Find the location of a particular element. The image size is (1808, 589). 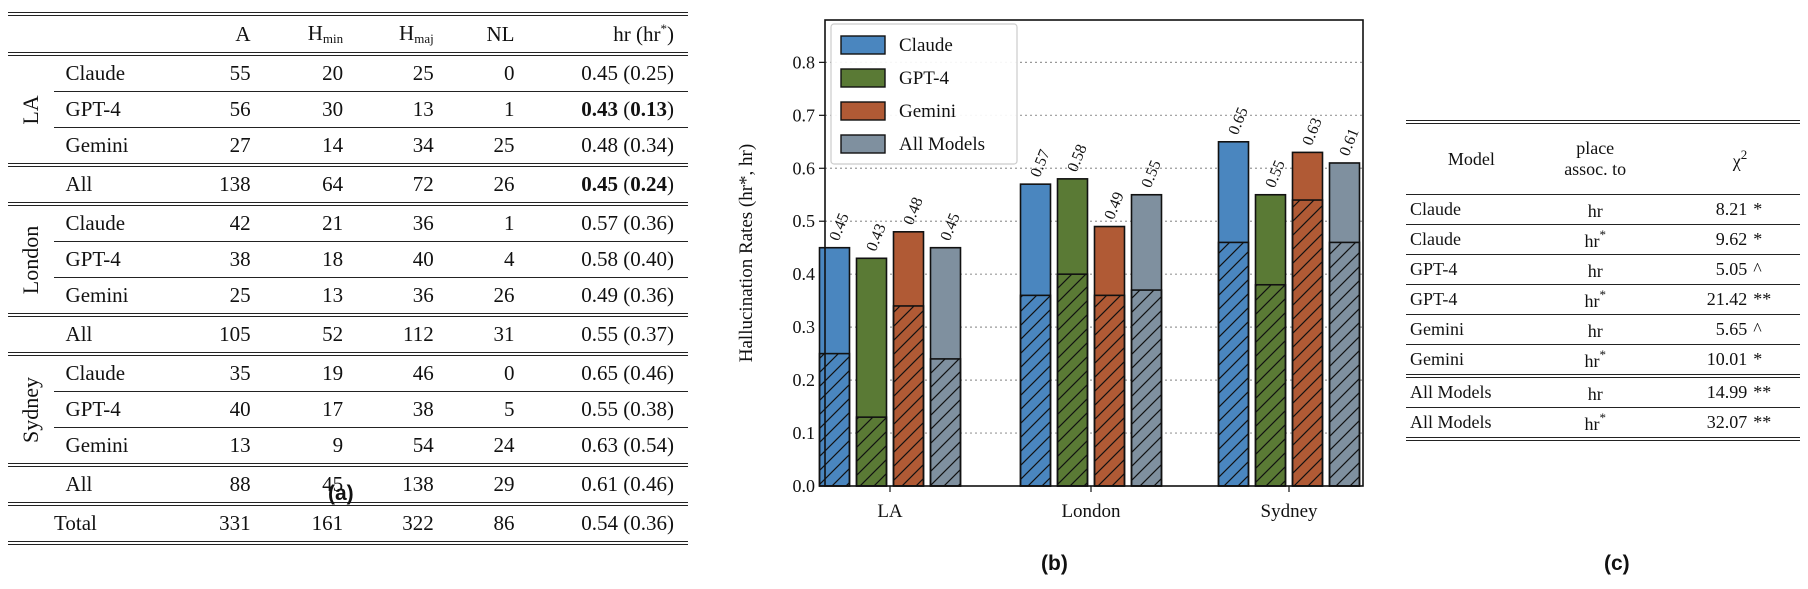

cell-hmin: 19 is located at coordinates (333, 373).